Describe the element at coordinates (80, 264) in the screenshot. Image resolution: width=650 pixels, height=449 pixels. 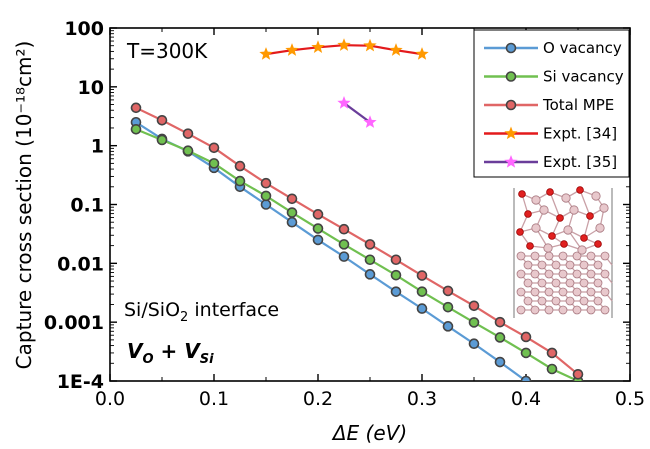
I see `y-tick-label: 0.01` at that location.